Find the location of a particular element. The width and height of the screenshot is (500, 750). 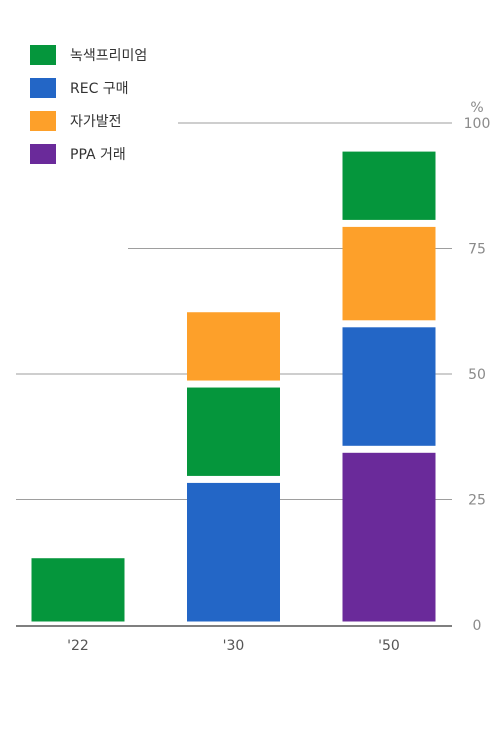

y-tick-label-100: 100 is located at coordinates (477, 124).